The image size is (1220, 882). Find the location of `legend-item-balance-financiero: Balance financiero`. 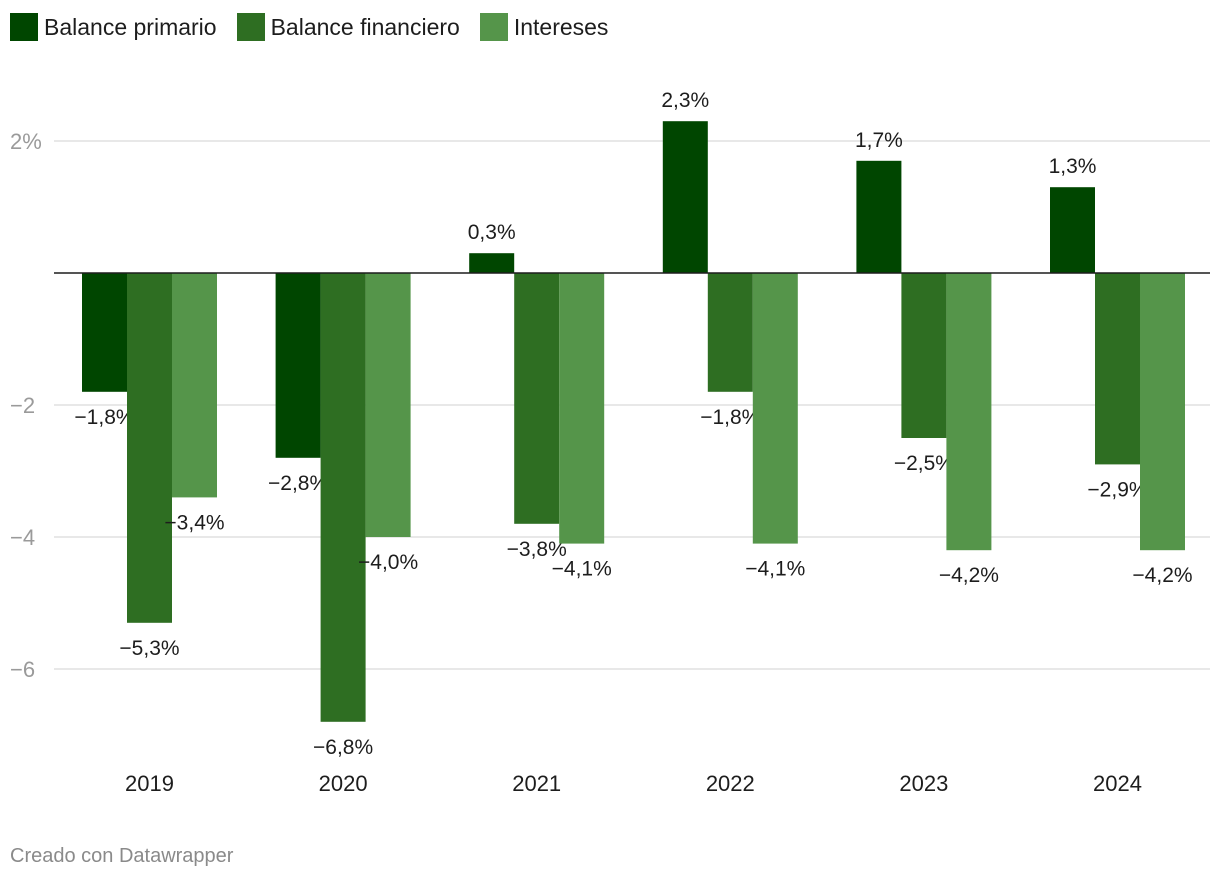

legend-item-balance-financiero: Balance financiero is located at coordinates (348, 27).